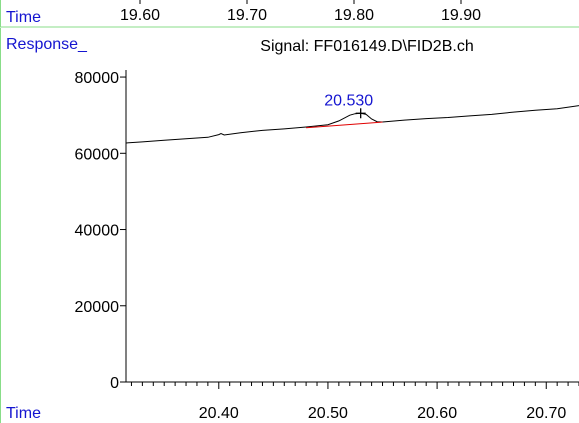 Image resolution: width=579 pixels, height=423 pixels. Describe the element at coordinates (348, 100) in the screenshot. I see `peak-label: 20.530` at that location.